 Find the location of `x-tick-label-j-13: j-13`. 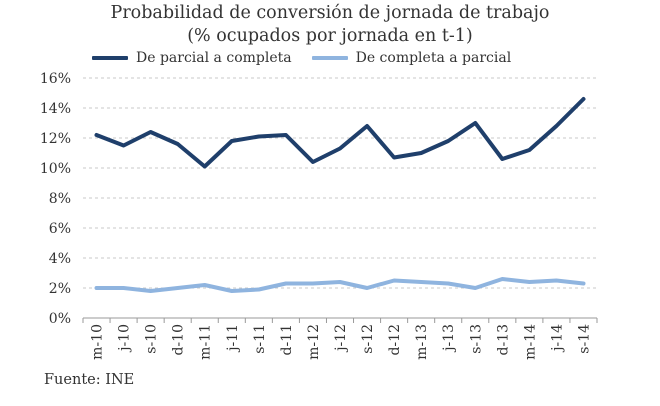

x-tick-label-j-13: j-13 is located at coordinates (449, 338).